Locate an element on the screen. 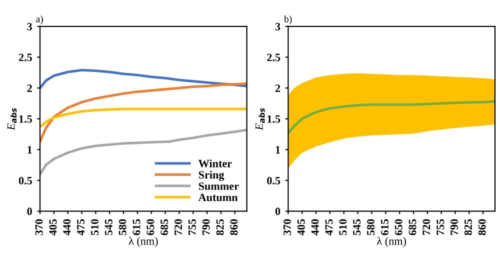  legend-label: Winter is located at coordinates (215, 163).